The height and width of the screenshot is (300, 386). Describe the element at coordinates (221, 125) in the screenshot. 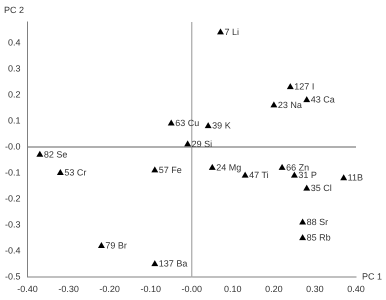

I see `annotation: 39 K` at that location.